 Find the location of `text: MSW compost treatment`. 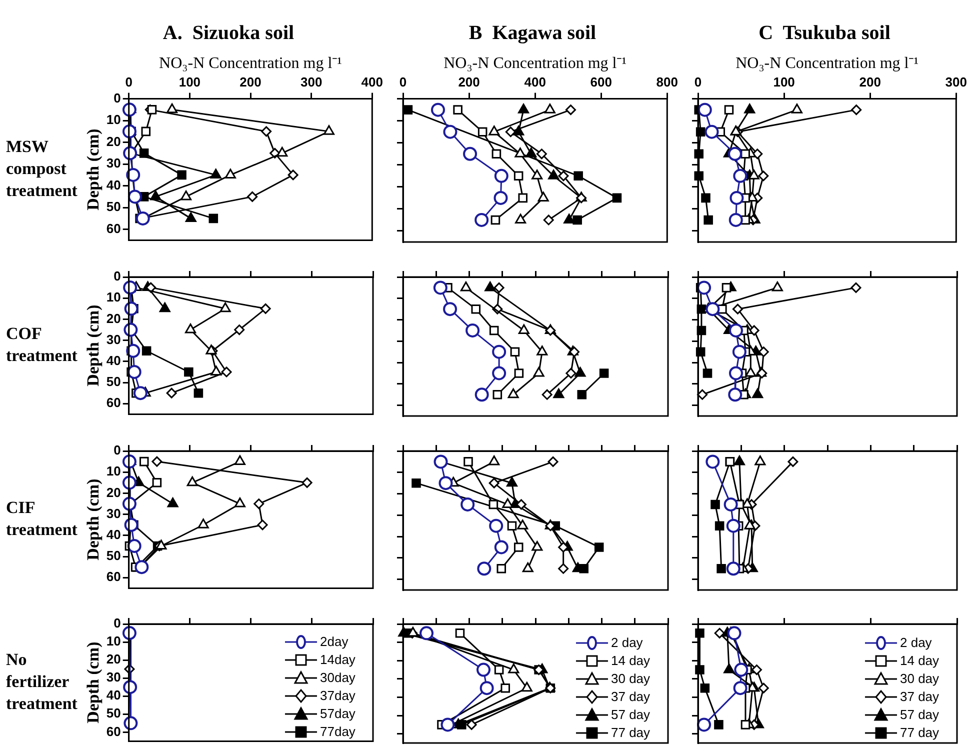

text: MSW compost treatment is located at coordinates (42, 168).